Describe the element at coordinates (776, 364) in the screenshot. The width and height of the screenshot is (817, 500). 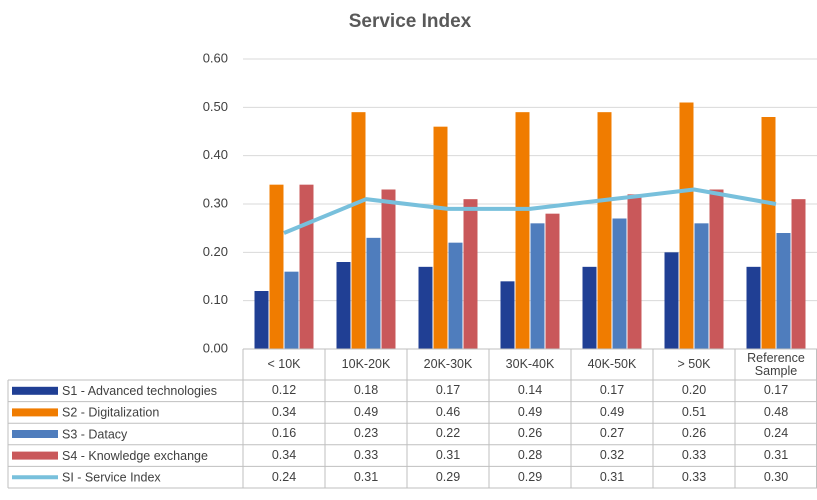
I see `x-tick-label: Reference Sample` at that location.